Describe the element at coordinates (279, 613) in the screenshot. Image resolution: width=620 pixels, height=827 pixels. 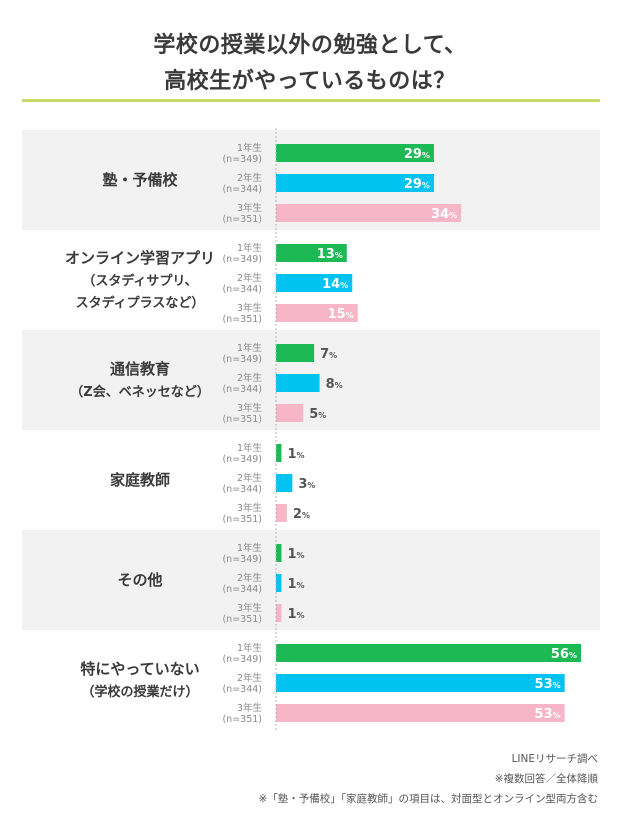
I see `bar-other-year3` at that location.